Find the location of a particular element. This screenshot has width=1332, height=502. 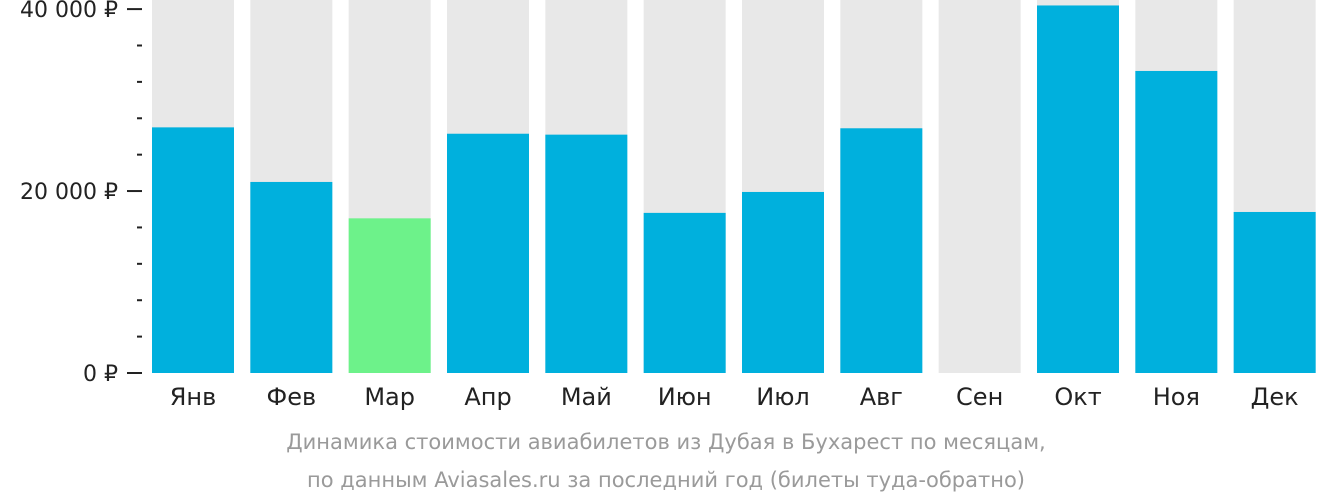

x-tick-label-3: Мар is located at coordinates (389, 397).